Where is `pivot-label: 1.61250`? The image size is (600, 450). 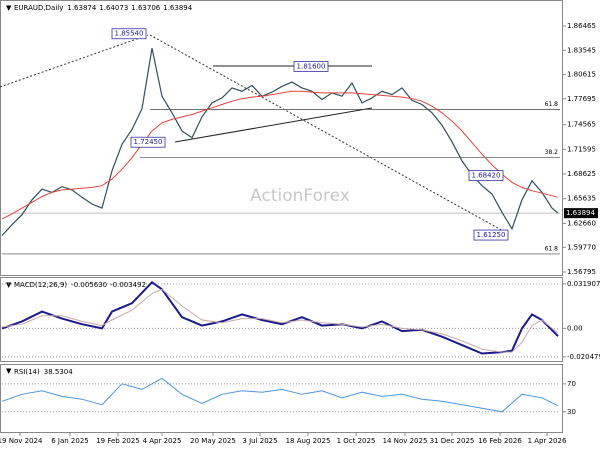 pivot-label: 1.61250 is located at coordinates (491, 235).